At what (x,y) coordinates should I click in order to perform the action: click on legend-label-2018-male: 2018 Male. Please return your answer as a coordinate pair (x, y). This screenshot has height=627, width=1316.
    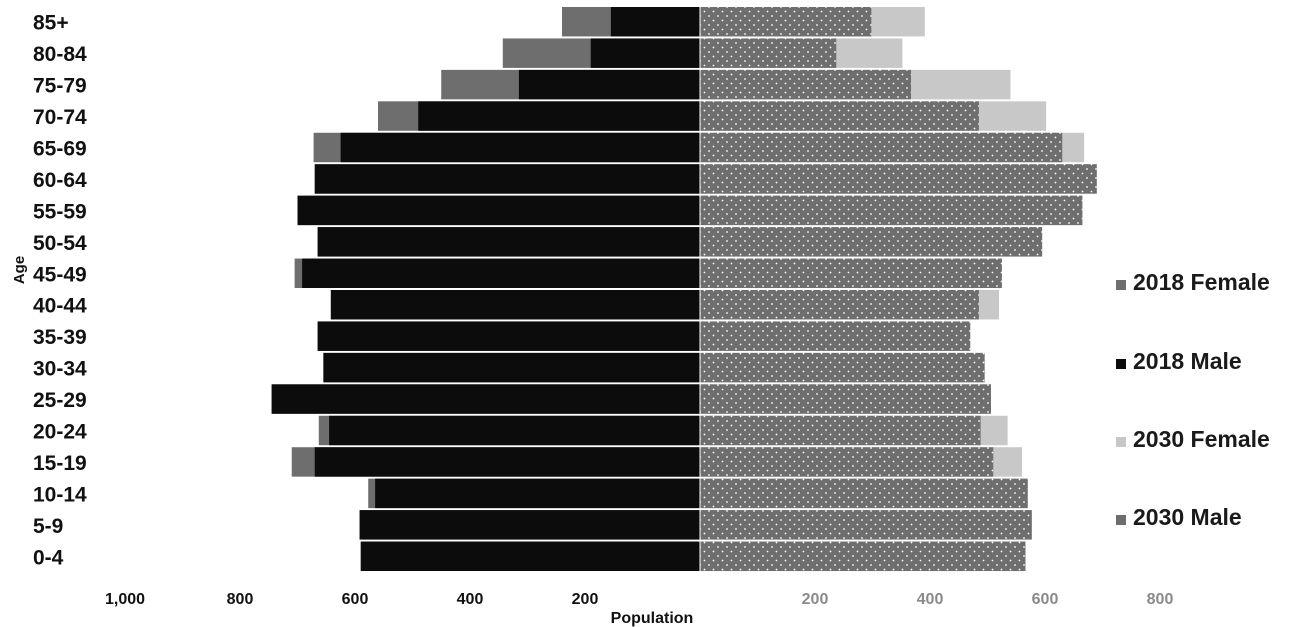
    Looking at the image, I should click on (1187, 361).